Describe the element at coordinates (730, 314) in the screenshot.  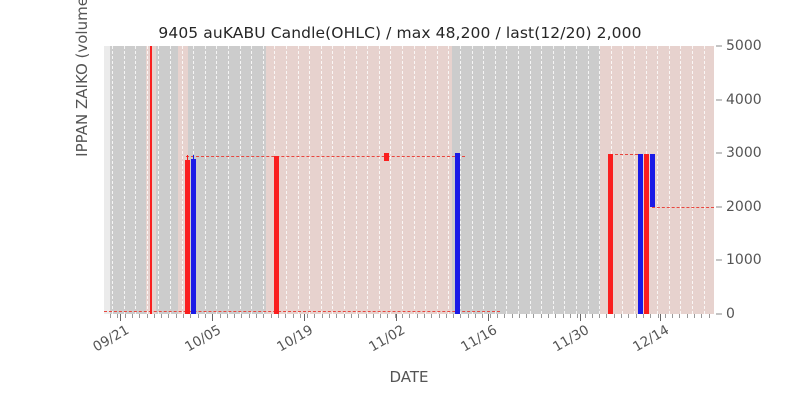
I see `y-tick-label: 0` at that location.